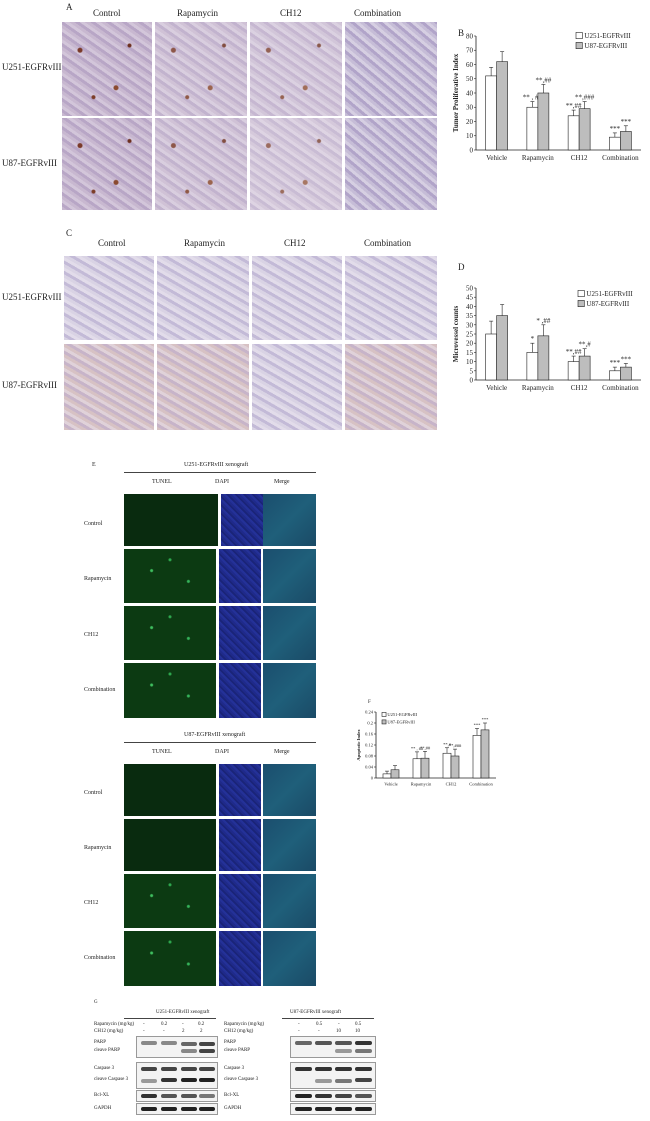  Describe the element at coordinates (29, 163) in the screenshot. I see `panel-a-row-u87: U87-EGFRvIII` at that location.